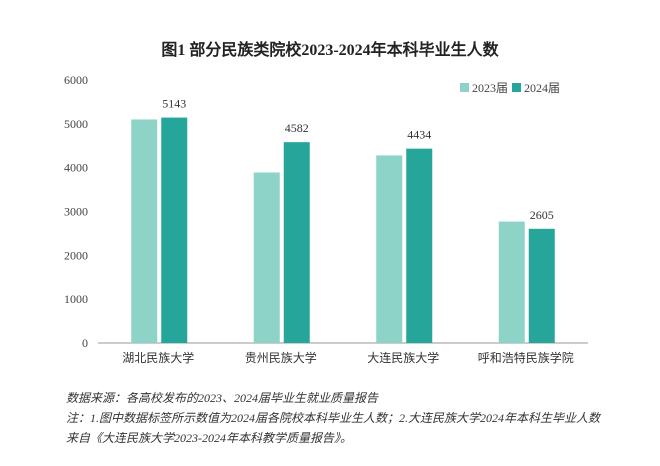  What do you see at coordinates (419, 135) in the screenshot?
I see `data-label: 4434` at bounding box center [419, 135].